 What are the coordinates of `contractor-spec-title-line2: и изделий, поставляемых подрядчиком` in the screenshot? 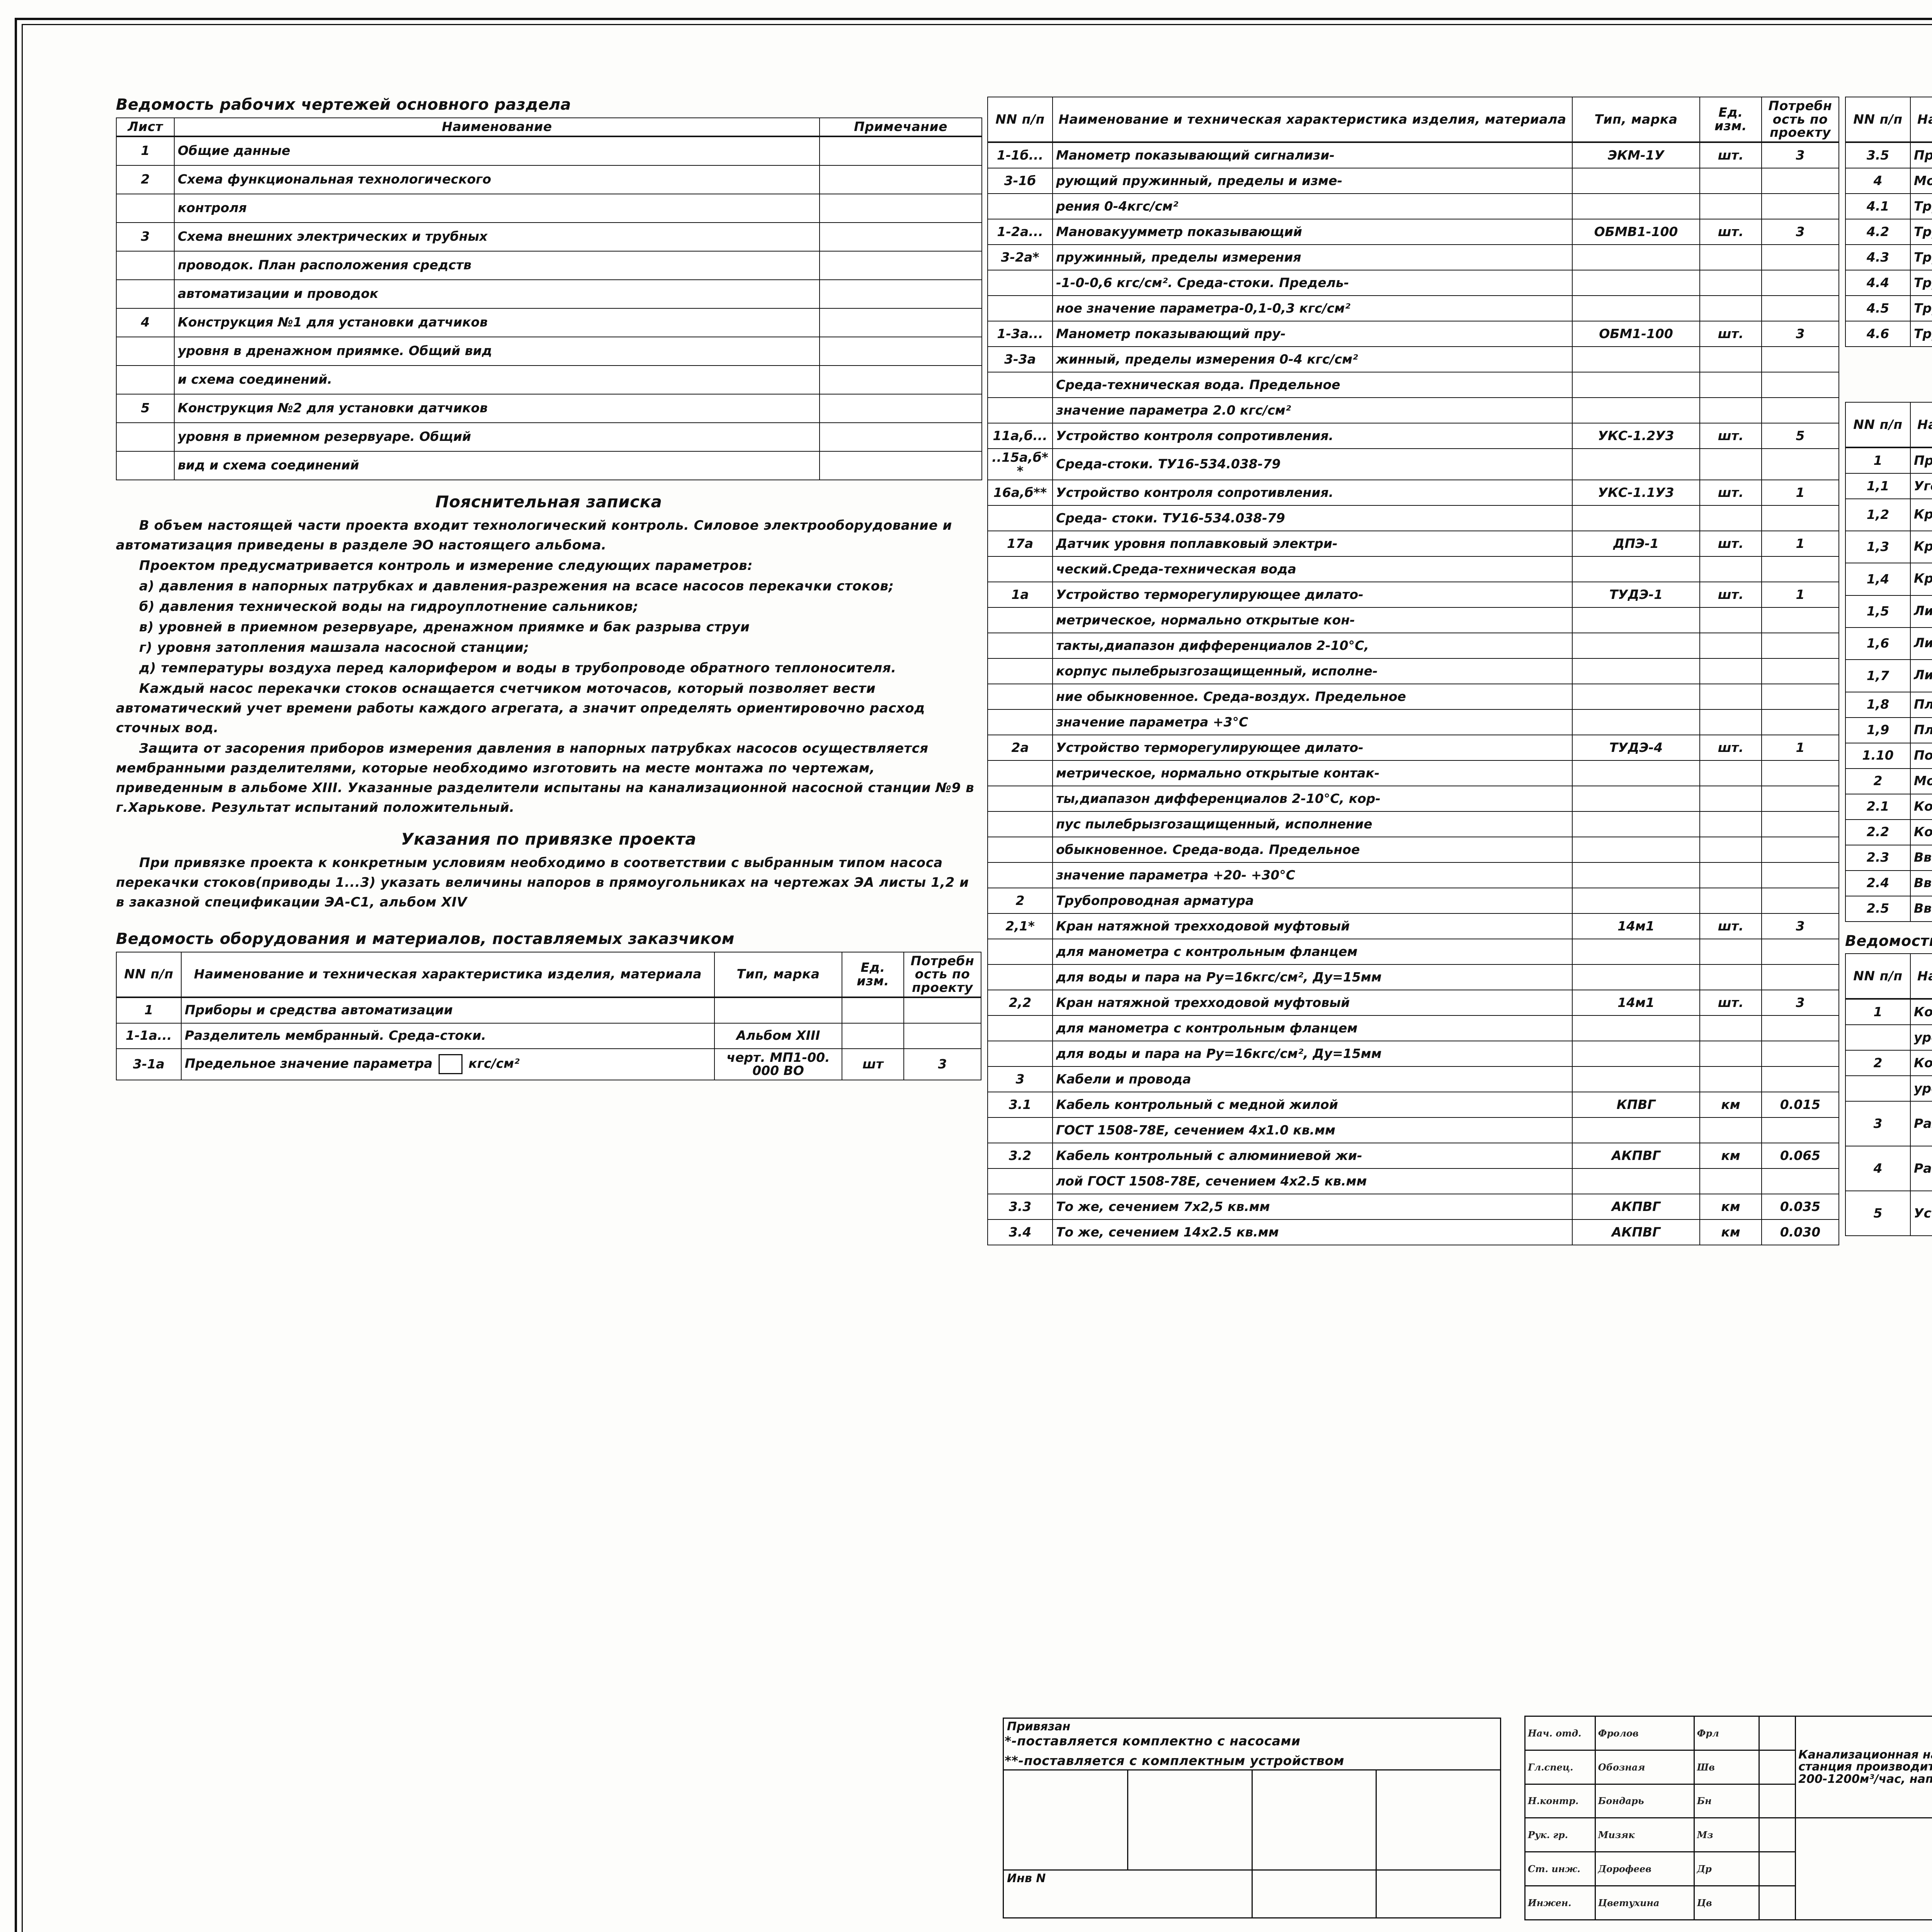 It's located at (1888, 389).